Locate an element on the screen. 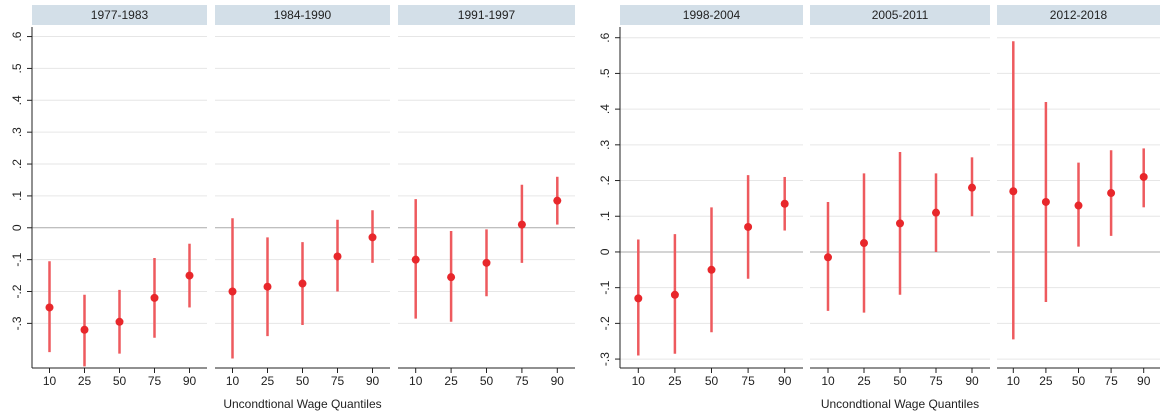 This screenshot has width=1167, height=417. panel-title: 2005-2011 is located at coordinates (900, 15).